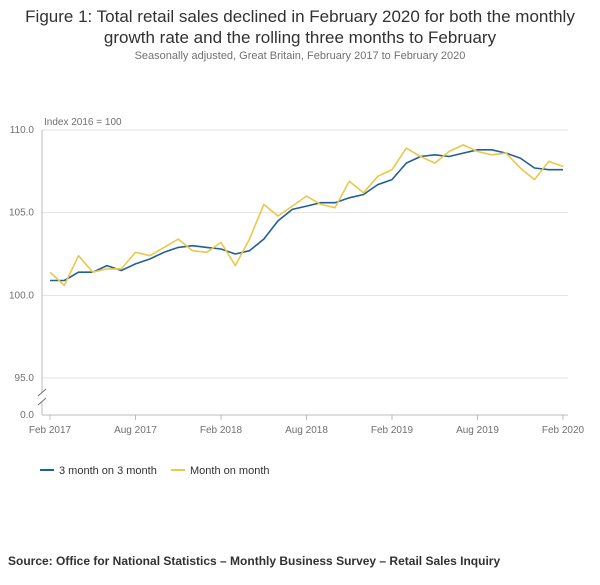 Image resolution: width=600 pixels, height=585 pixels. Describe the element at coordinates (306, 430) in the screenshot. I see `x-tick-label: Aug 2018` at that location.